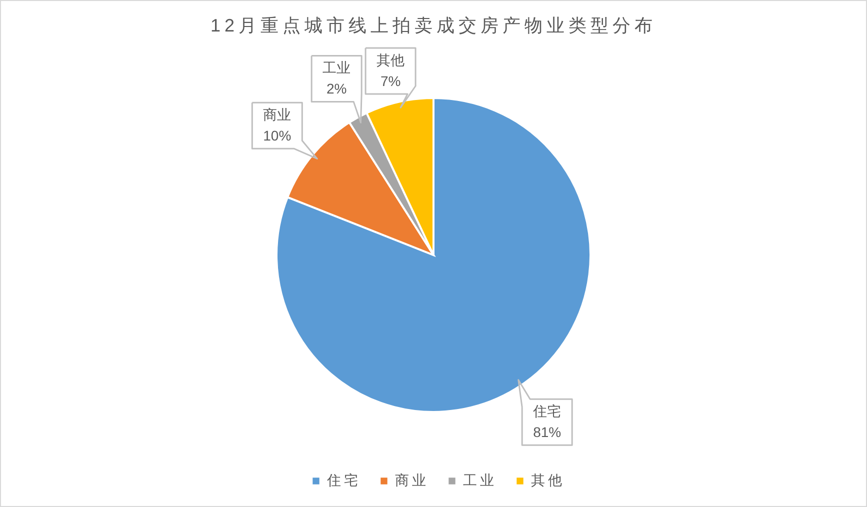 The image size is (867, 507). Describe the element at coordinates (336, 68) in the screenshot. I see `slice-label: 工业` at that location.